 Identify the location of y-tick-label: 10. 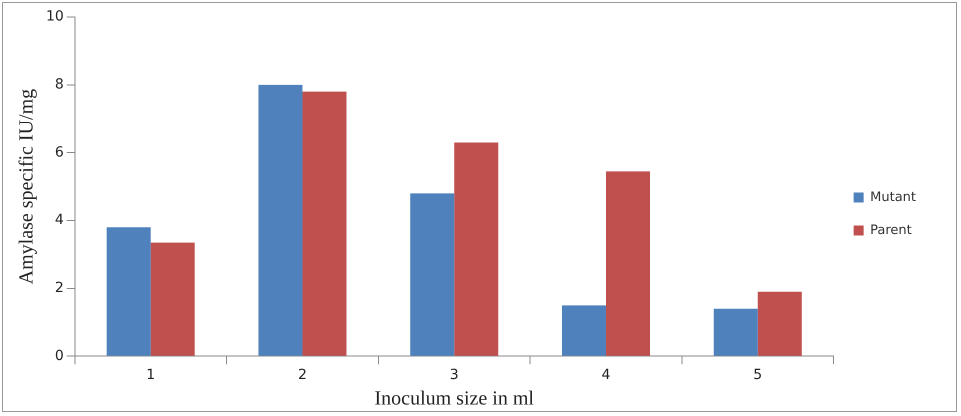
(55, 16).